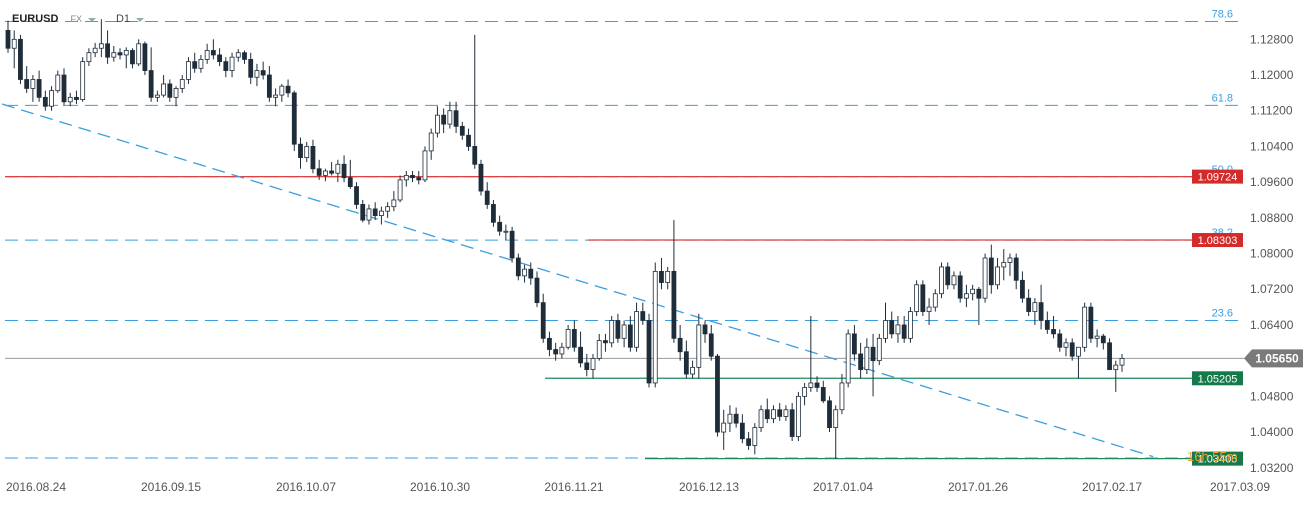 The image size is (1311, 508). I want to click on fib-label-4: 23.6, so click(1222, 313).